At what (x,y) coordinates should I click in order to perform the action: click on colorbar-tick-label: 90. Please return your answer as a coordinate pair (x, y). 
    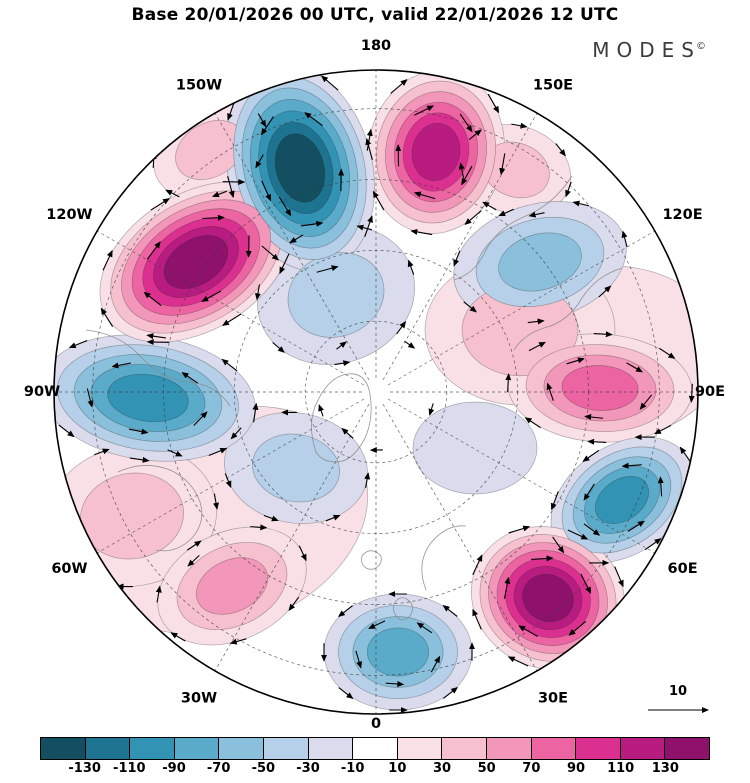
    Looking at the image, I should click on (576, 768).